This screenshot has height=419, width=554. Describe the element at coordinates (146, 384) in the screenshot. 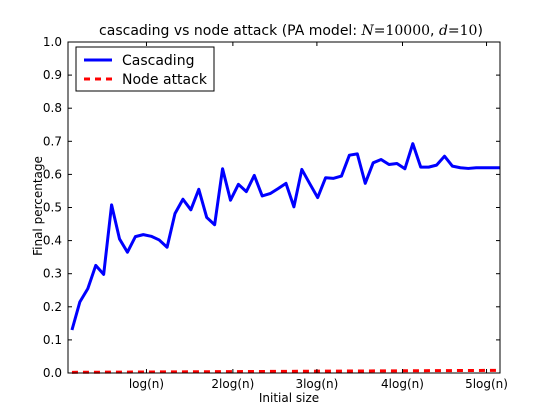

I see `x-tick-label: log(n)` at that location.